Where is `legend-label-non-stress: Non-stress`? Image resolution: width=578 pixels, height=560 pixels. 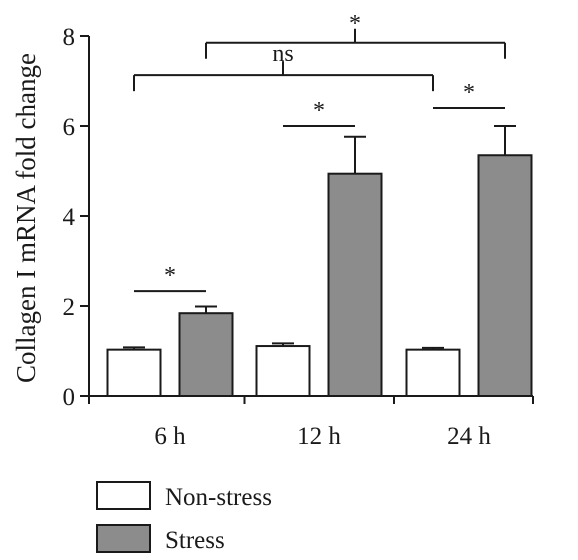 legend-label-non-stress: Non-stress is located at coordinates (218, 497).